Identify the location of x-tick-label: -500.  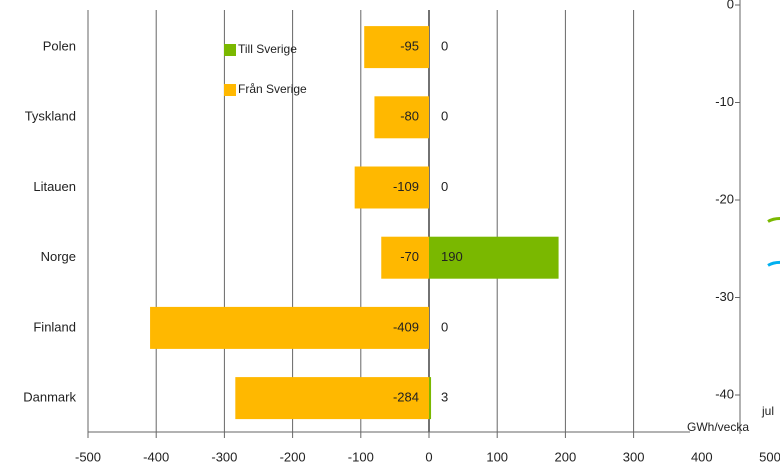
(88, 456).